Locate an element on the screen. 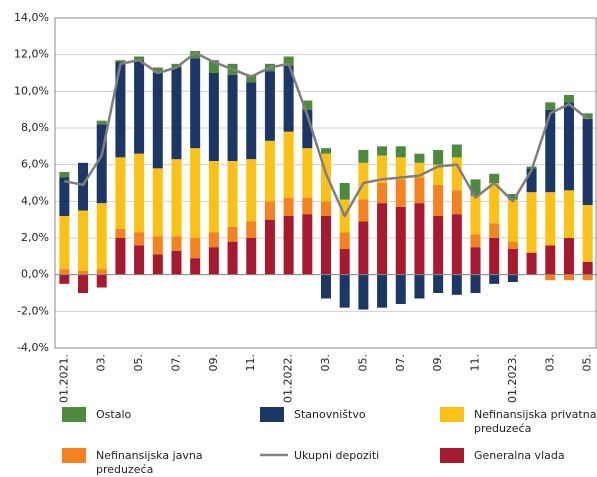 The height and width of the screenshot is (477, 597). y-tick-label: 0,0% is located at coordinates (35, 274).